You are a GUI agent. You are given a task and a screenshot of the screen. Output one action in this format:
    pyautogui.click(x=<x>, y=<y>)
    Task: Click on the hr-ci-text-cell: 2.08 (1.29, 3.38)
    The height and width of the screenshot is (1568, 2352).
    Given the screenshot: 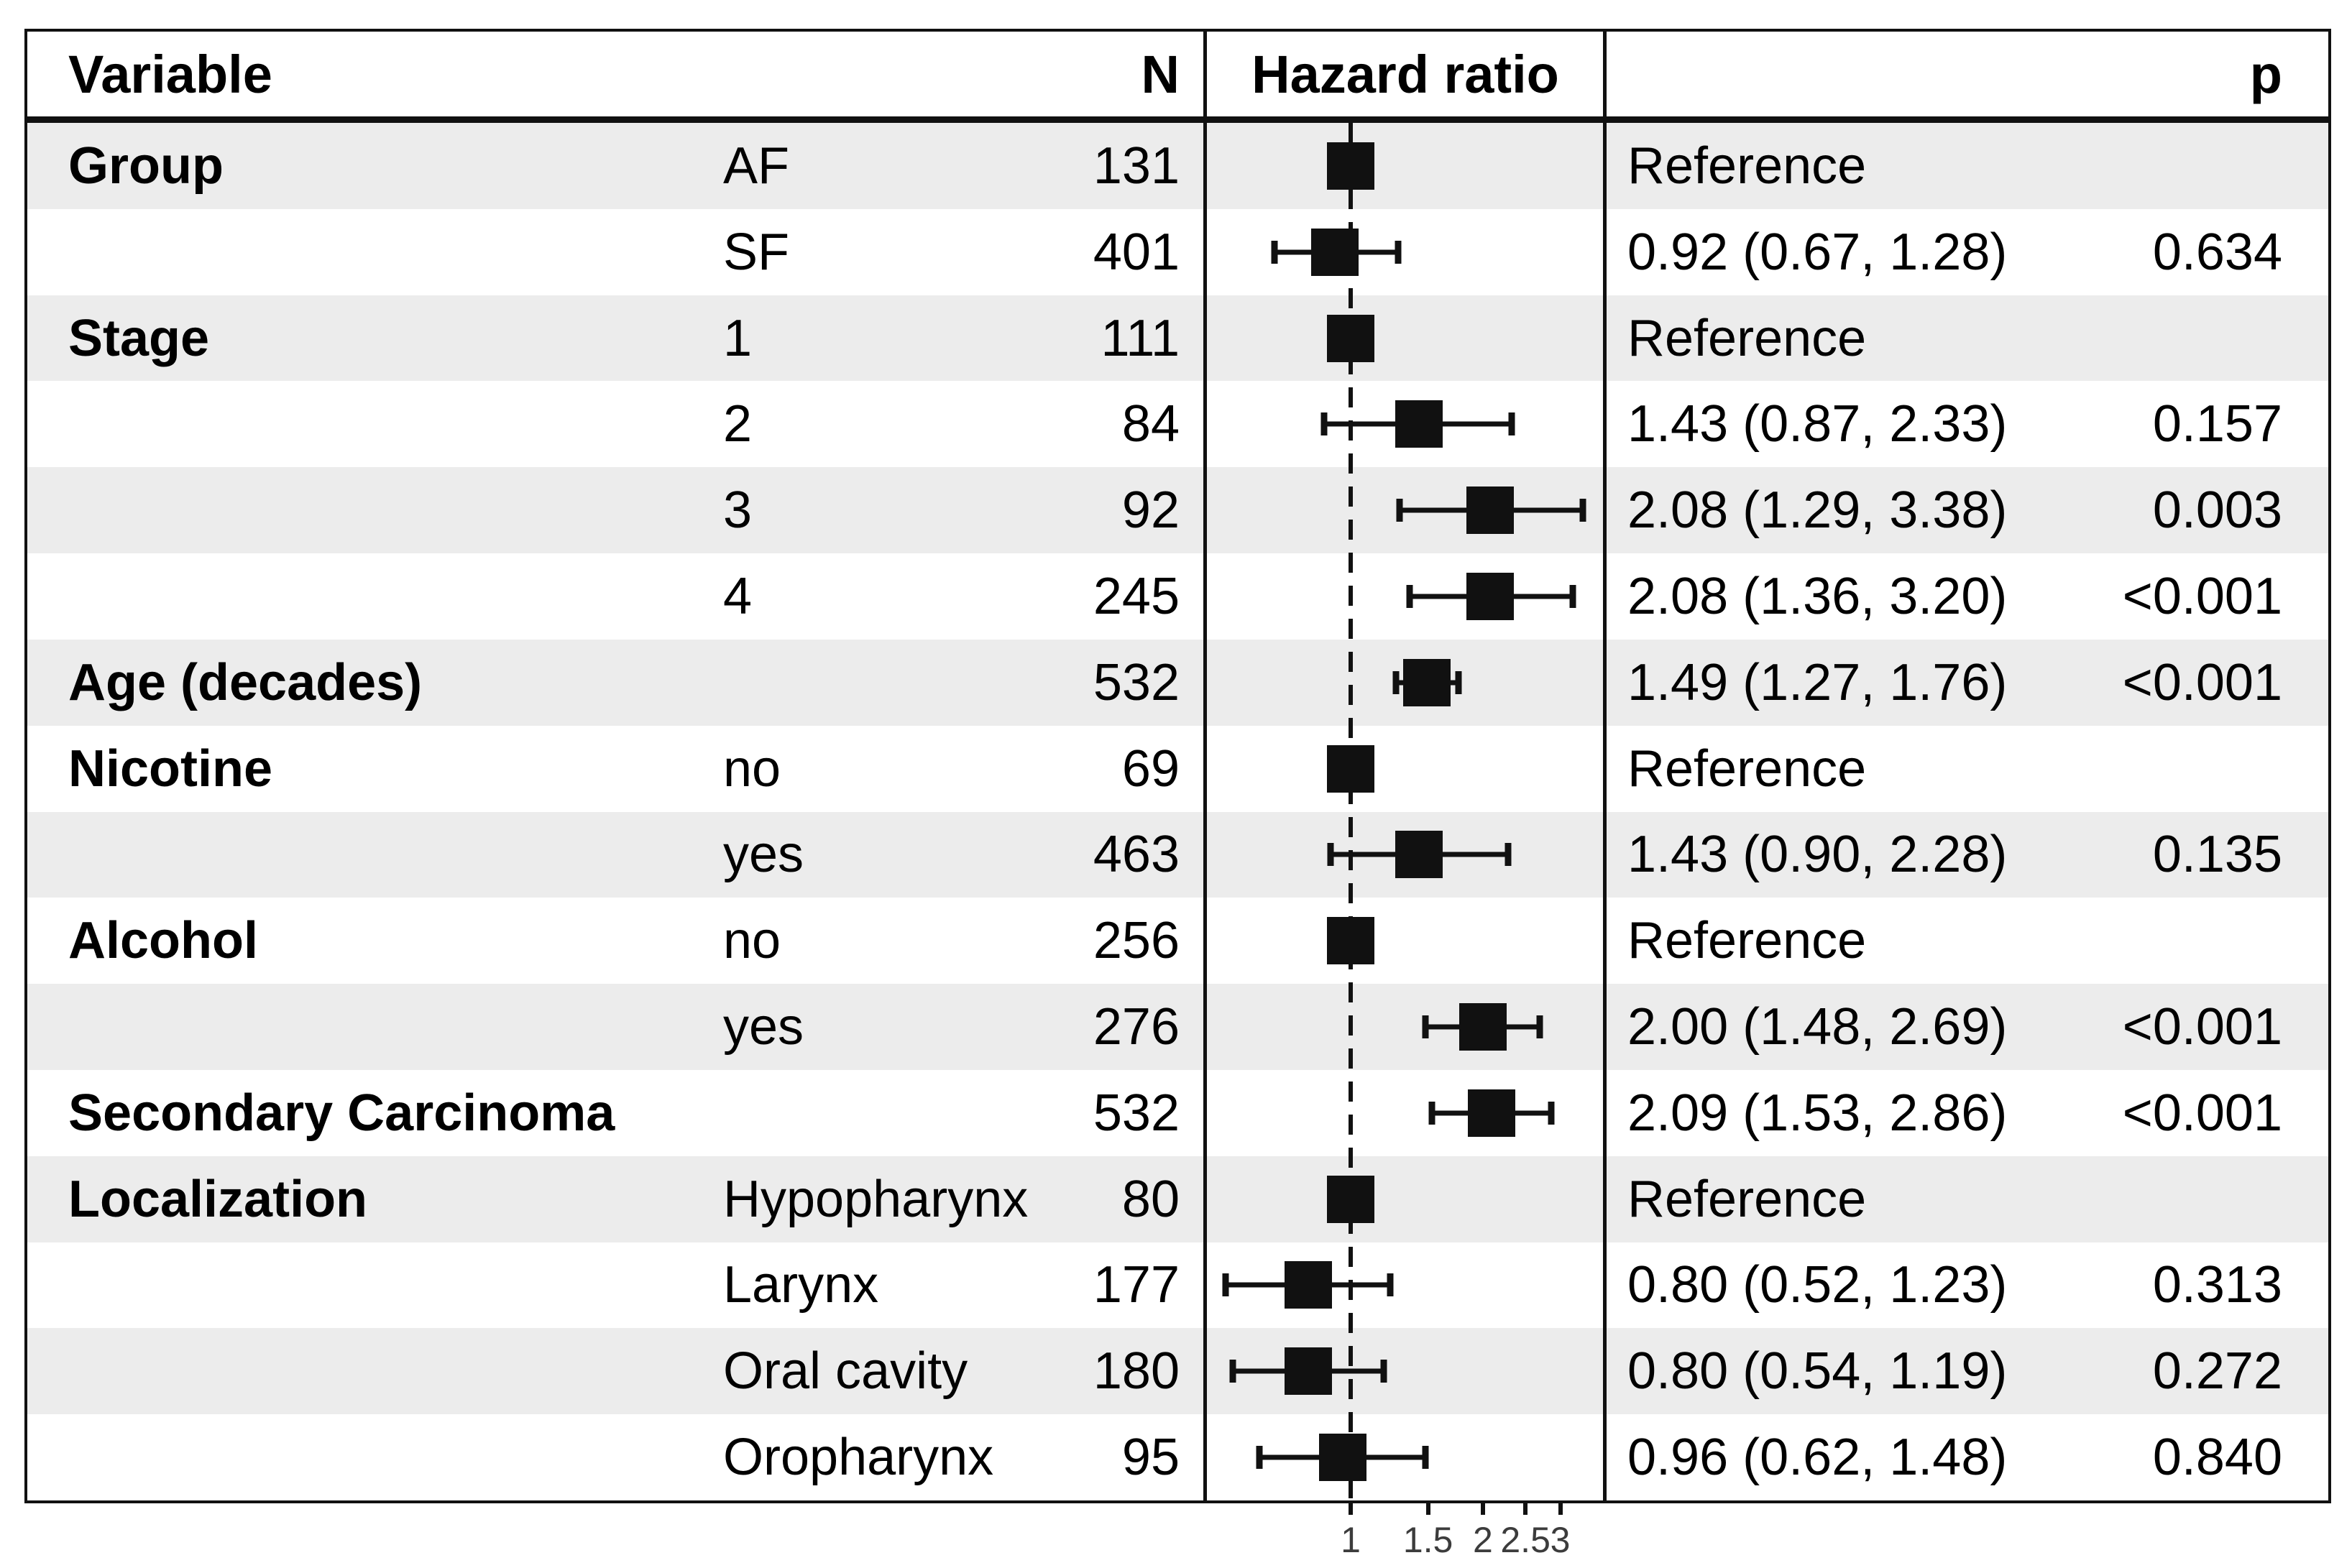 What is the action you would take?
    pyautogui.click(x=1817, y=510)
    